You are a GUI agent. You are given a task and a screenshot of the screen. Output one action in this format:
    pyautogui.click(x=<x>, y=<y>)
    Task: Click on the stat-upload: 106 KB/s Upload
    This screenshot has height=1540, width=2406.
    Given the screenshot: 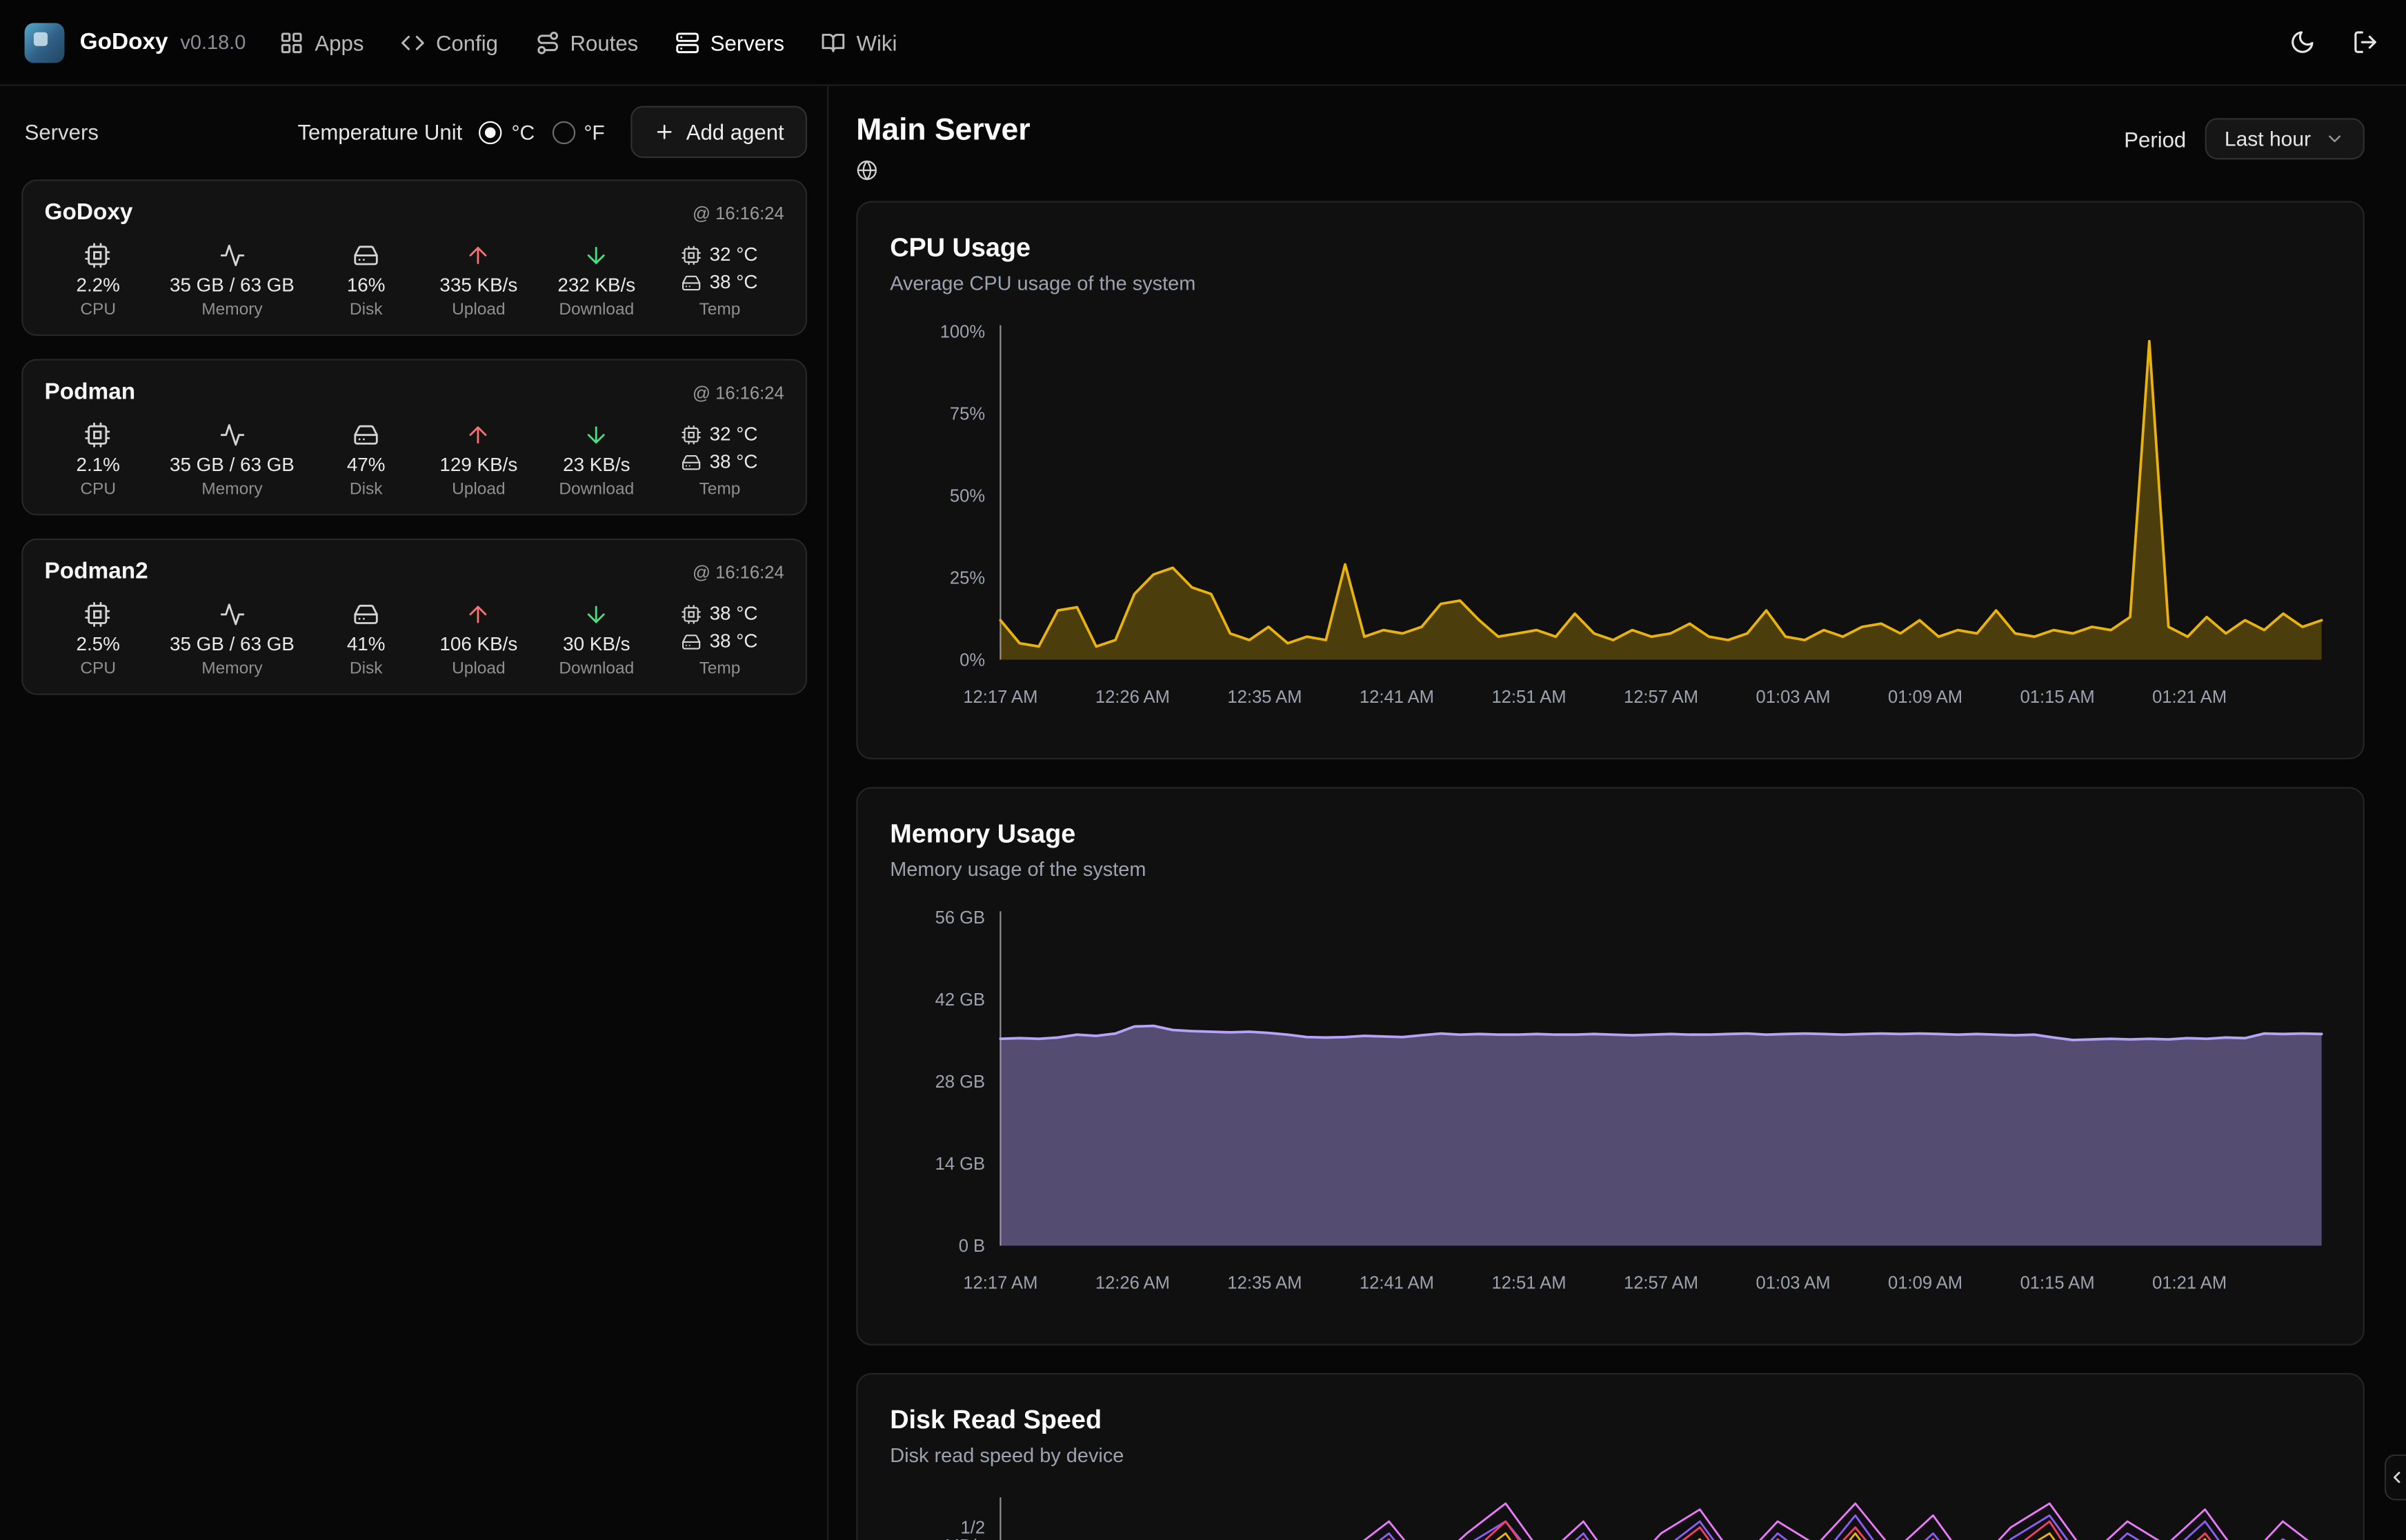 What is the action you would take?
    pyautogui.click(x=478, y=639)
    